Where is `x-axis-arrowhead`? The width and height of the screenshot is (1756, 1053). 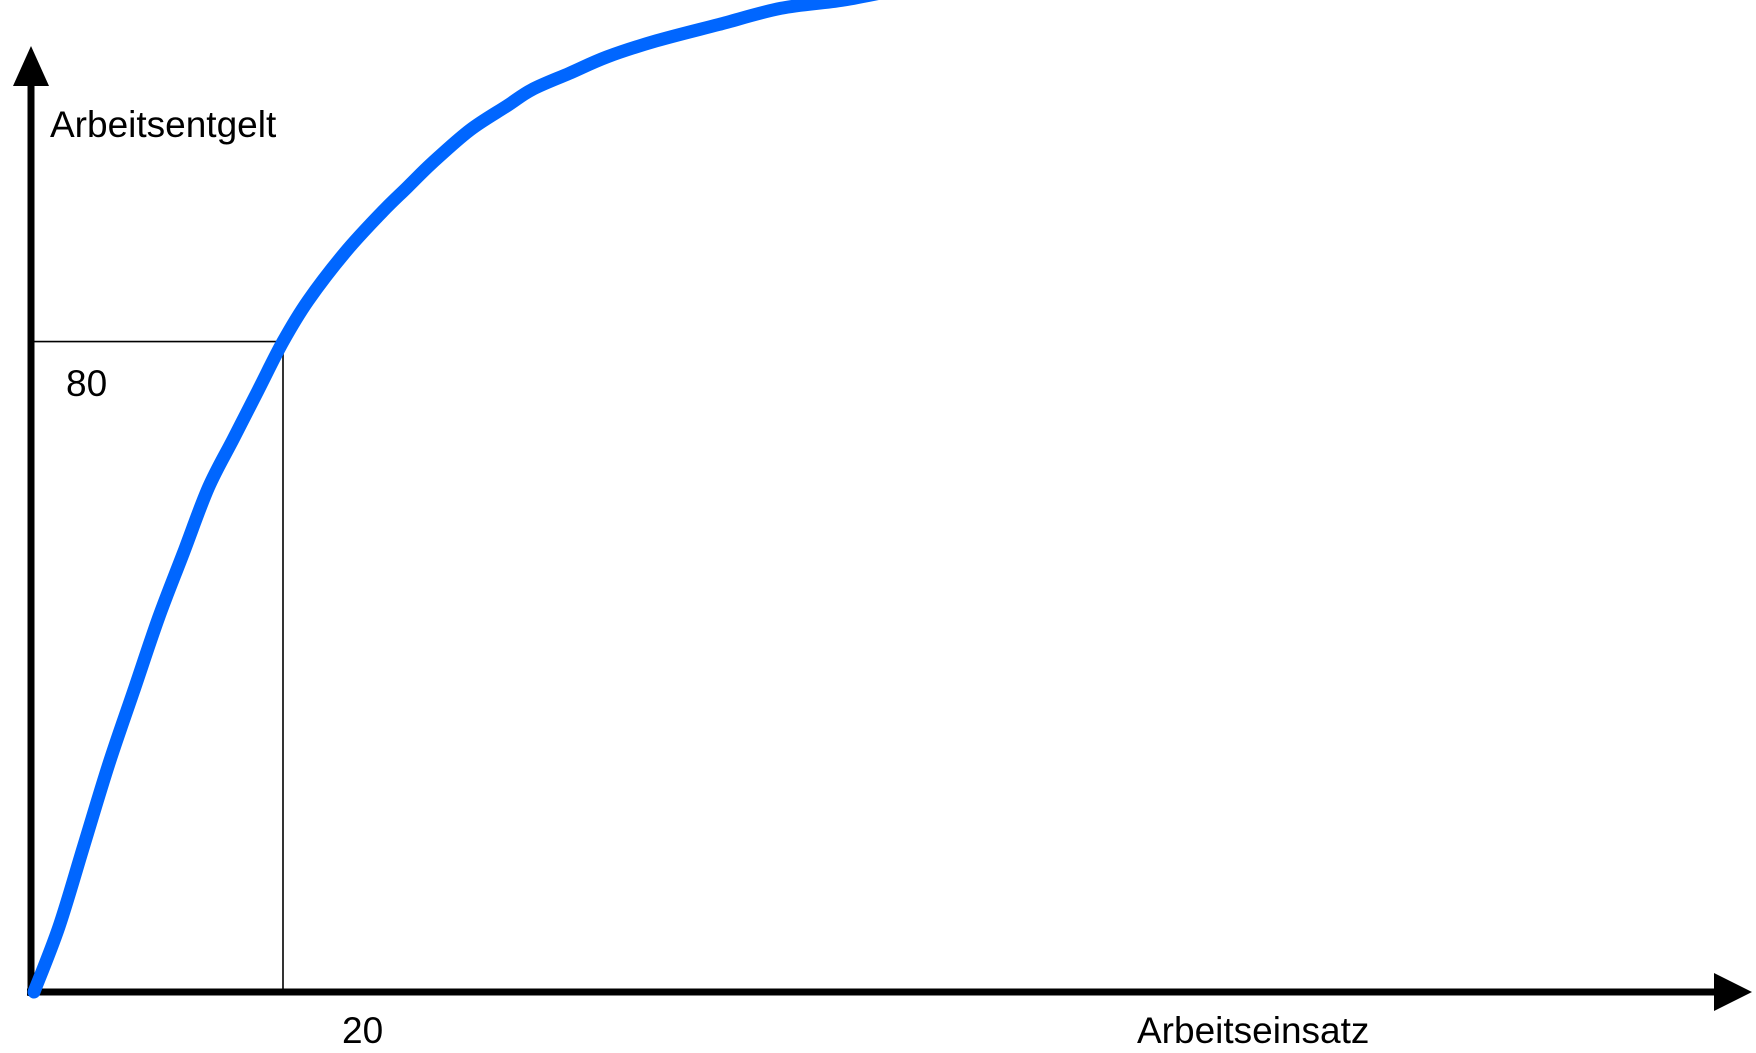
x-axis-arrowhead is located at coordinates (1733, 992).